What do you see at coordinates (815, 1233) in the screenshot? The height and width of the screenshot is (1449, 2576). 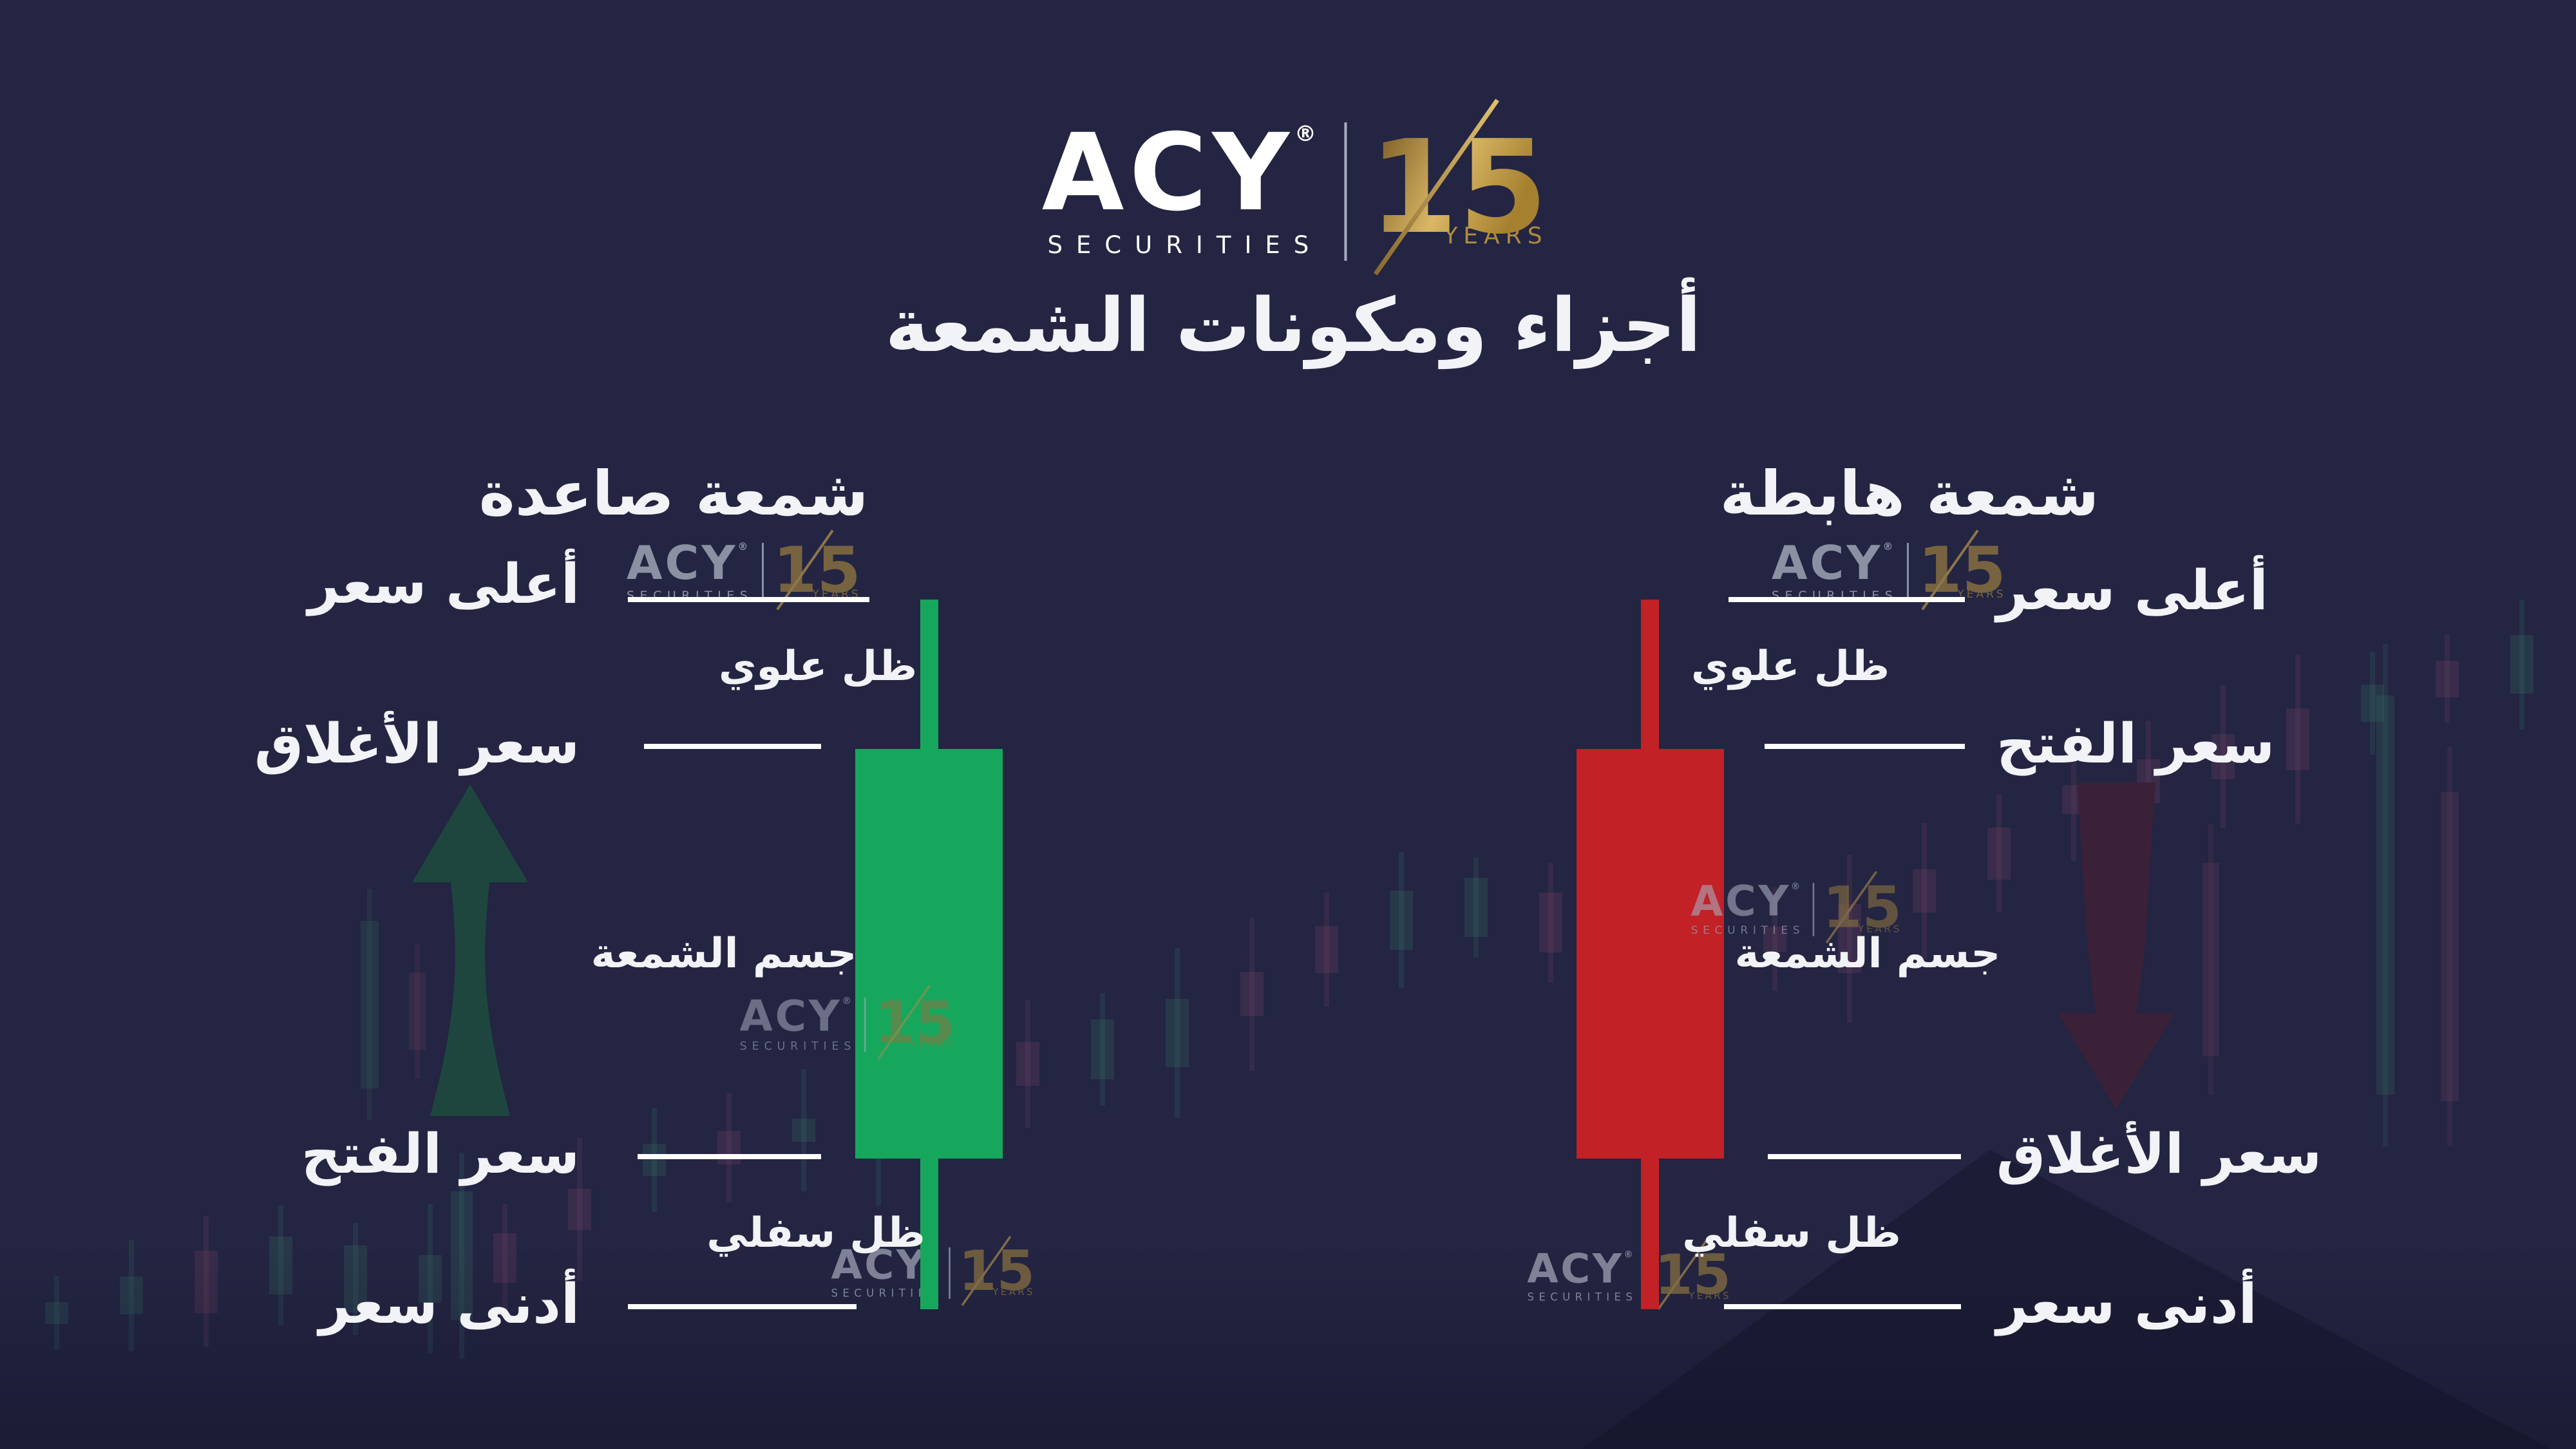 I see `bullish-lower-shadow-label: ظل سفلي` at bounding box center [815, 1233].